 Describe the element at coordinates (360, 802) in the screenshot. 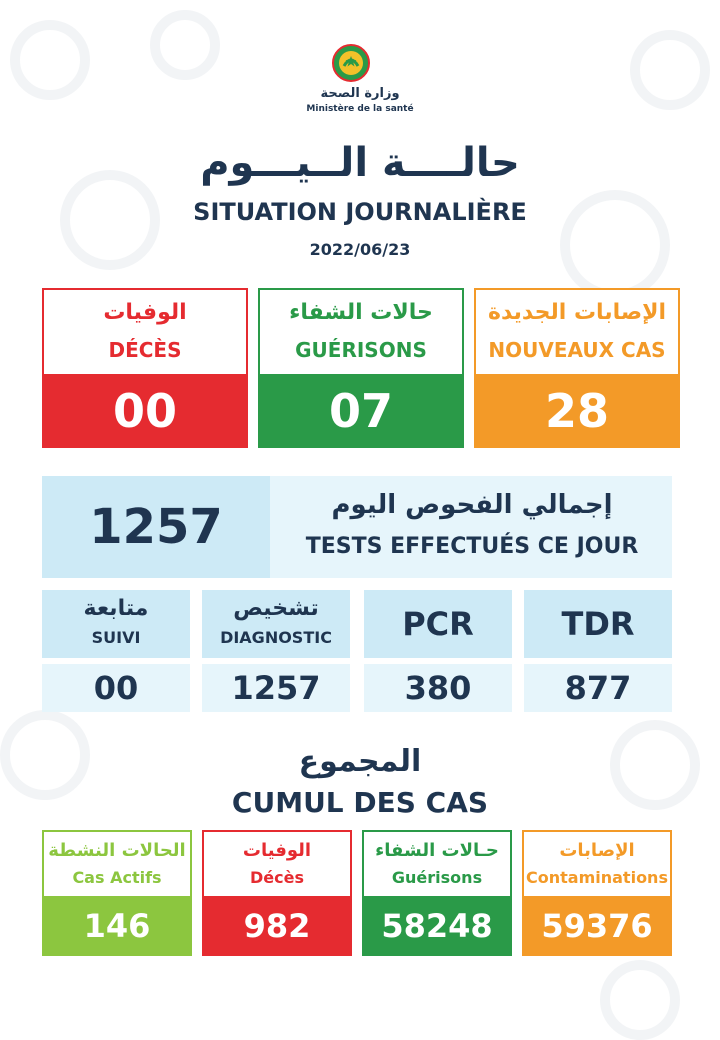

I see `cumul-title-fr: CUMUL DES CAS` at that location.